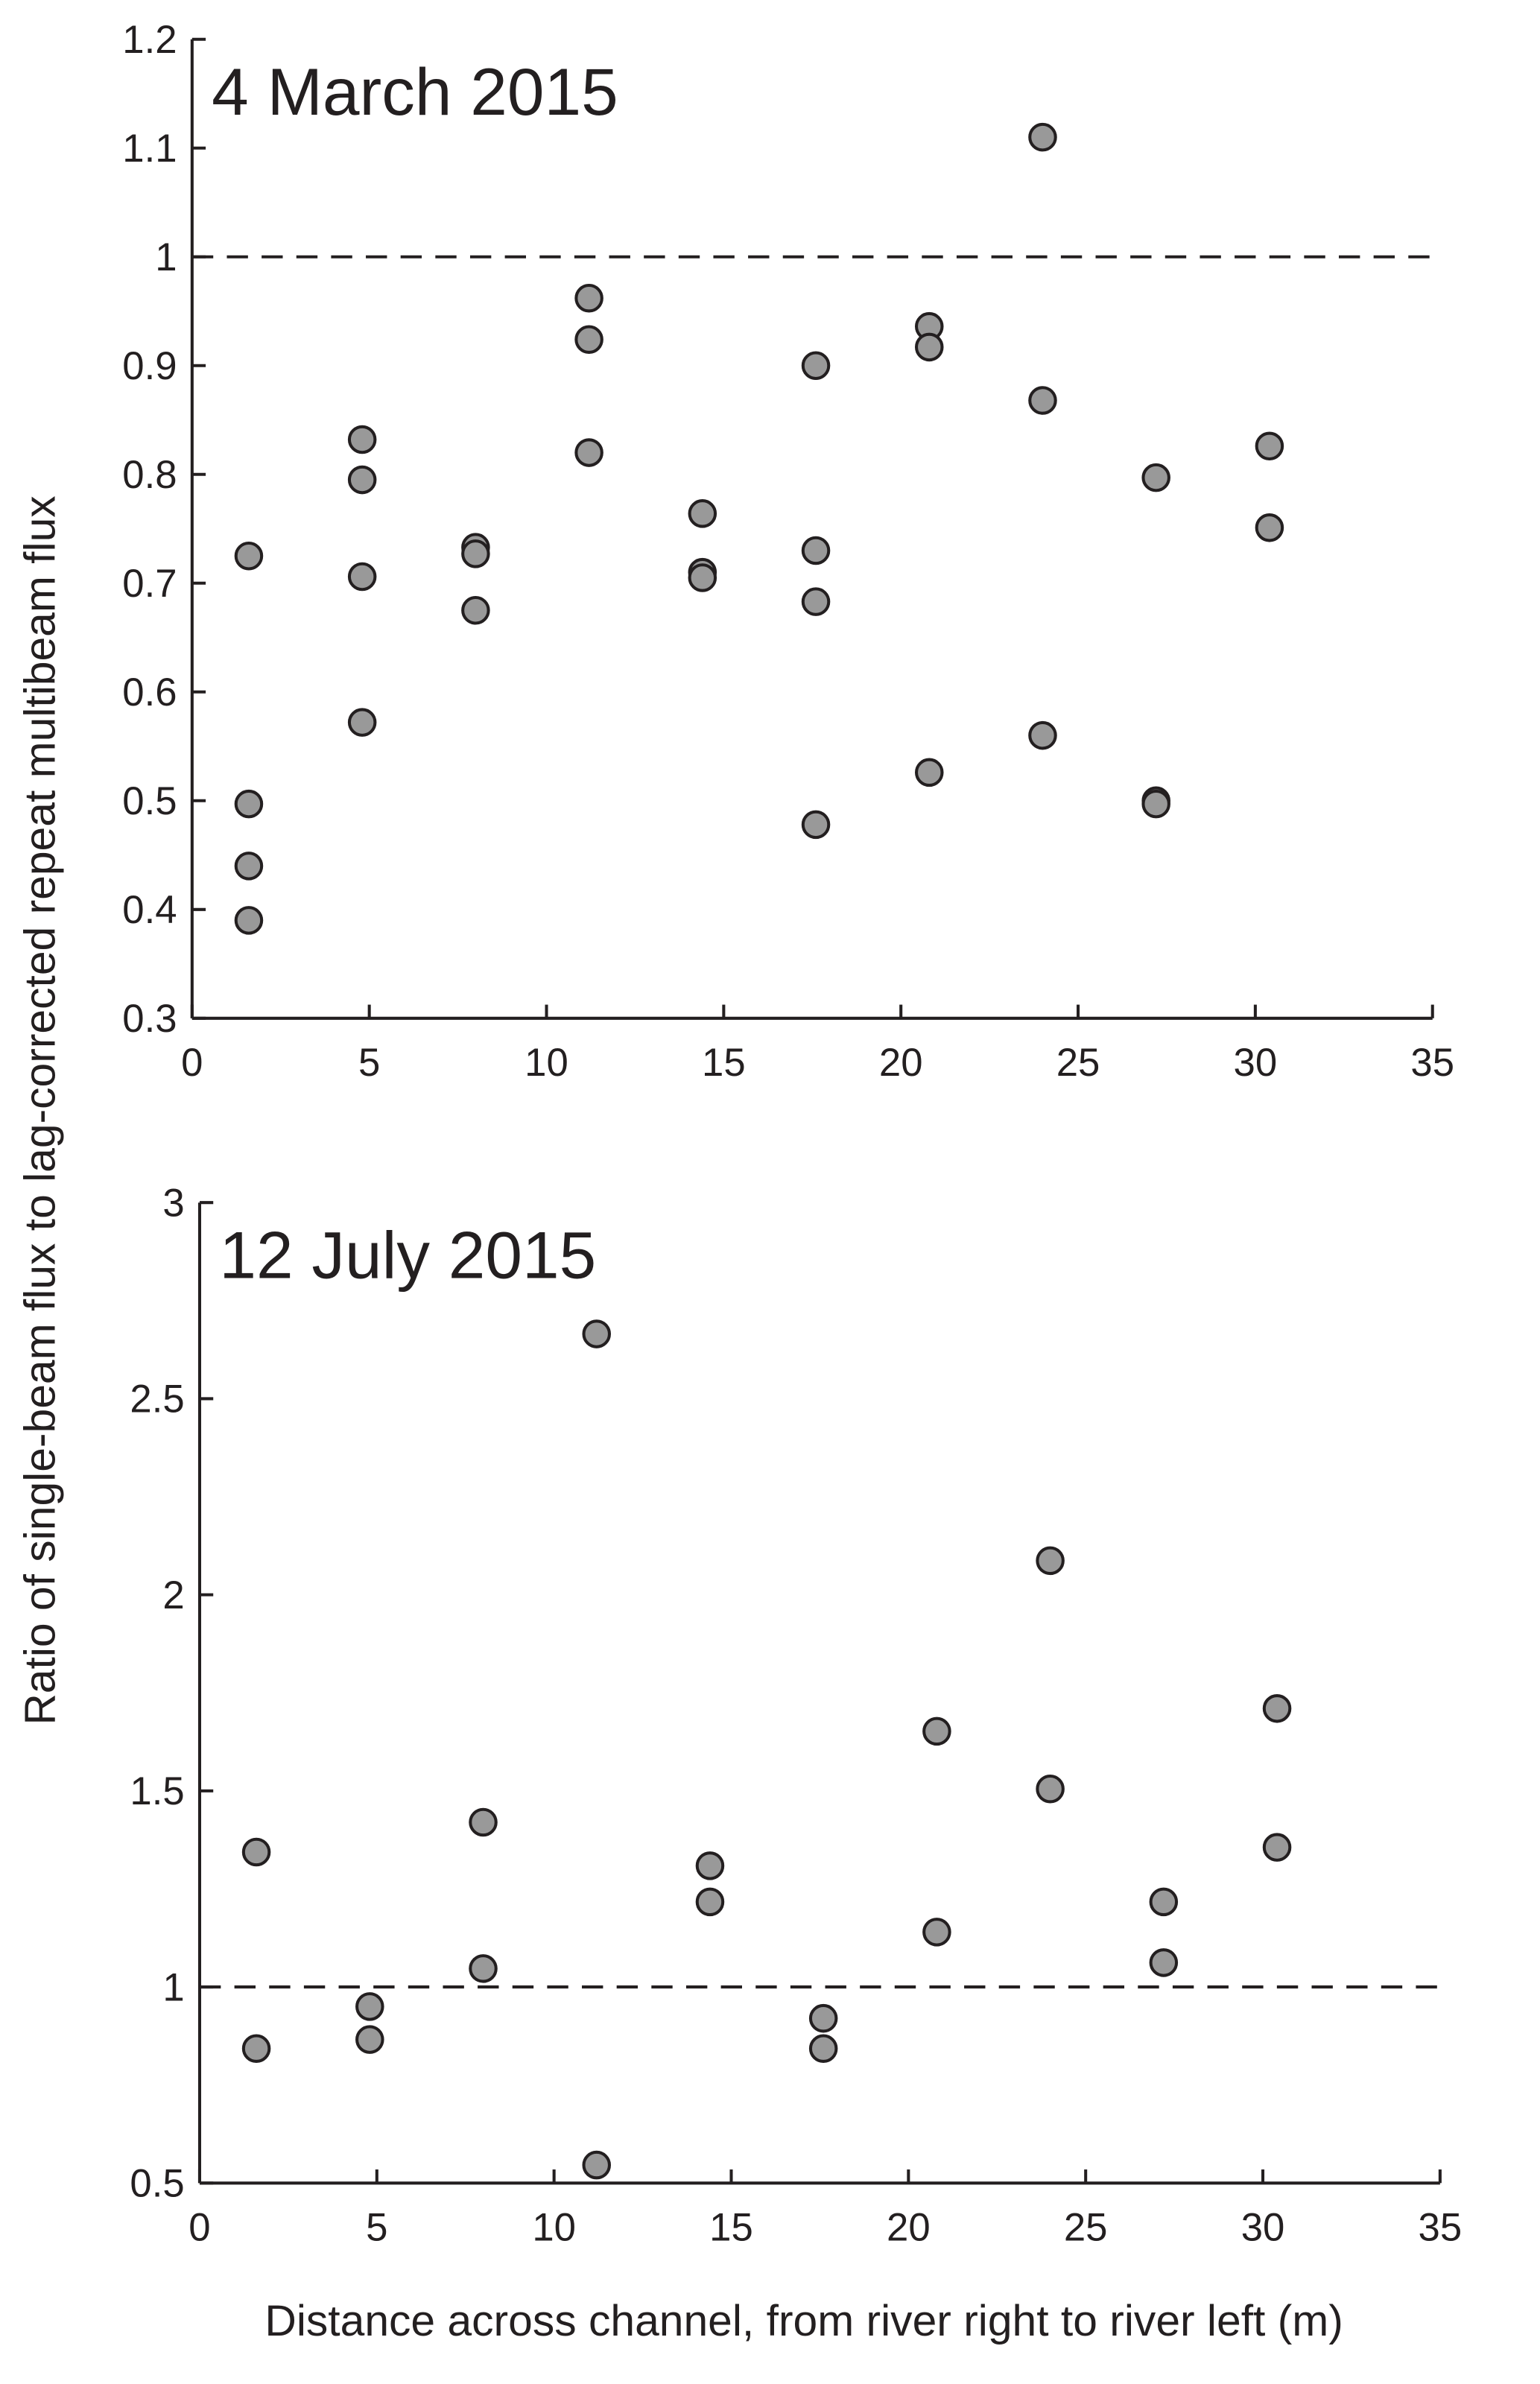 The width and height of the screenshot is (1540, 2384). Describe the element at coordinates (415, 92) in the screenshot. I see `chart-title: 4 March 2015` at that location.